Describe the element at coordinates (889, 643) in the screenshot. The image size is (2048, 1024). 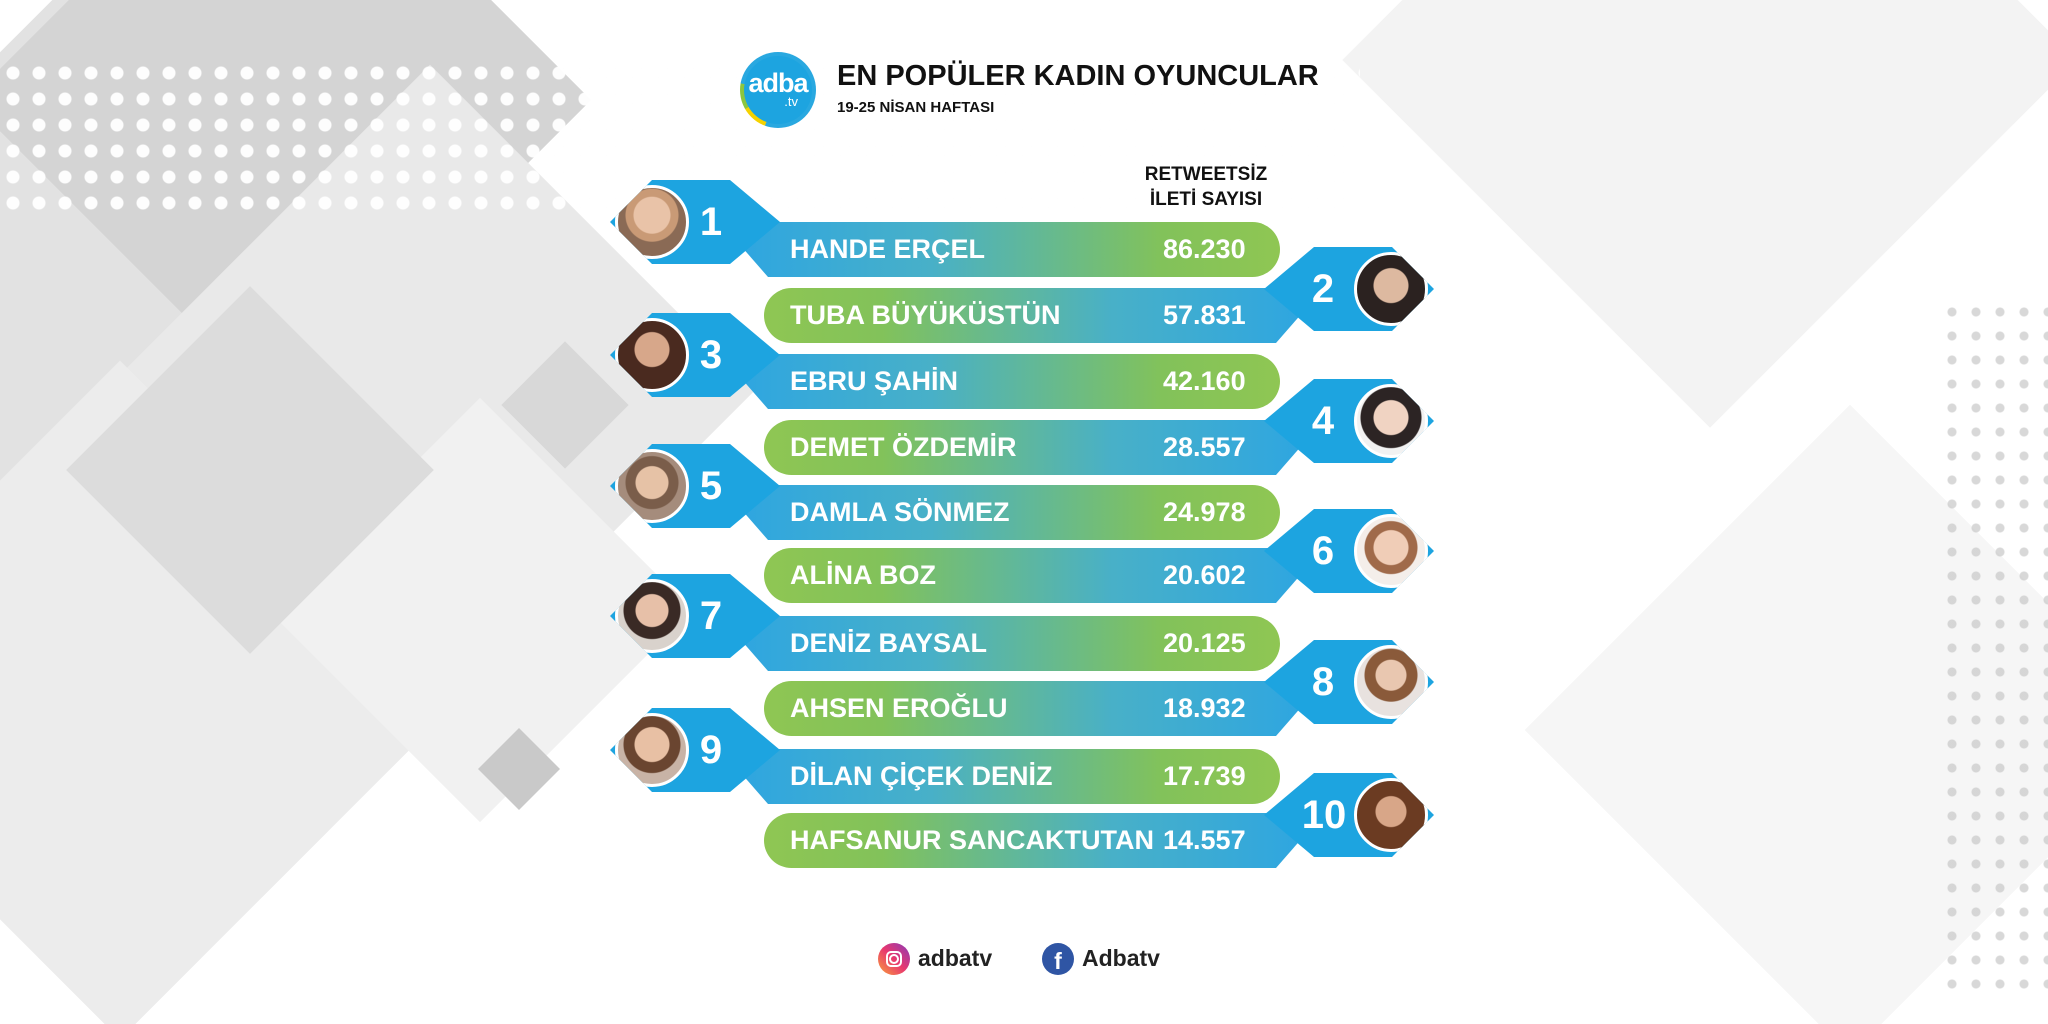
I see `actress-name: DENİZ BAYSAL` at that location.